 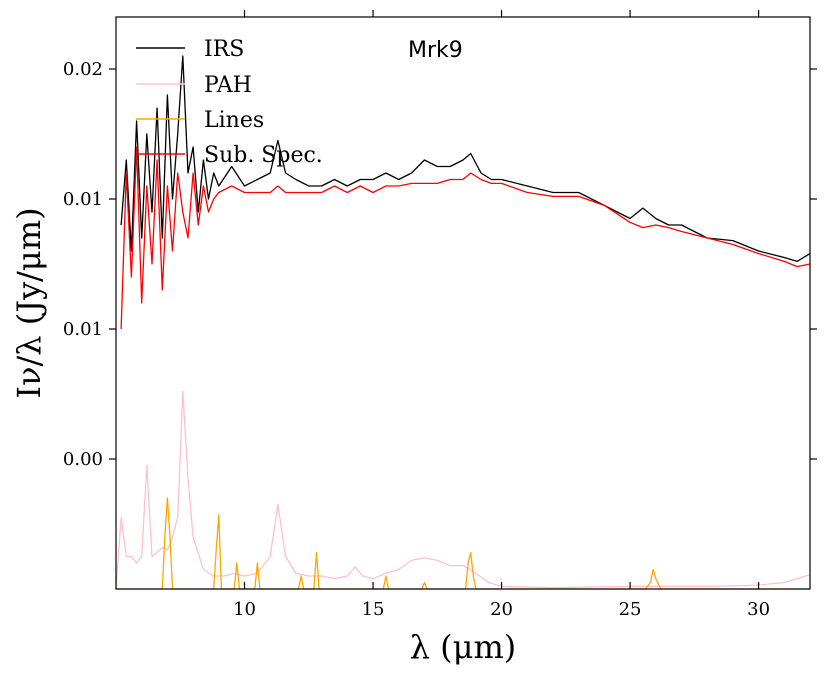 What do you see at coordinates (83, 459) in the screenshot?
I see `y-tick-label: 0.00` at bounding box center [83, 459].